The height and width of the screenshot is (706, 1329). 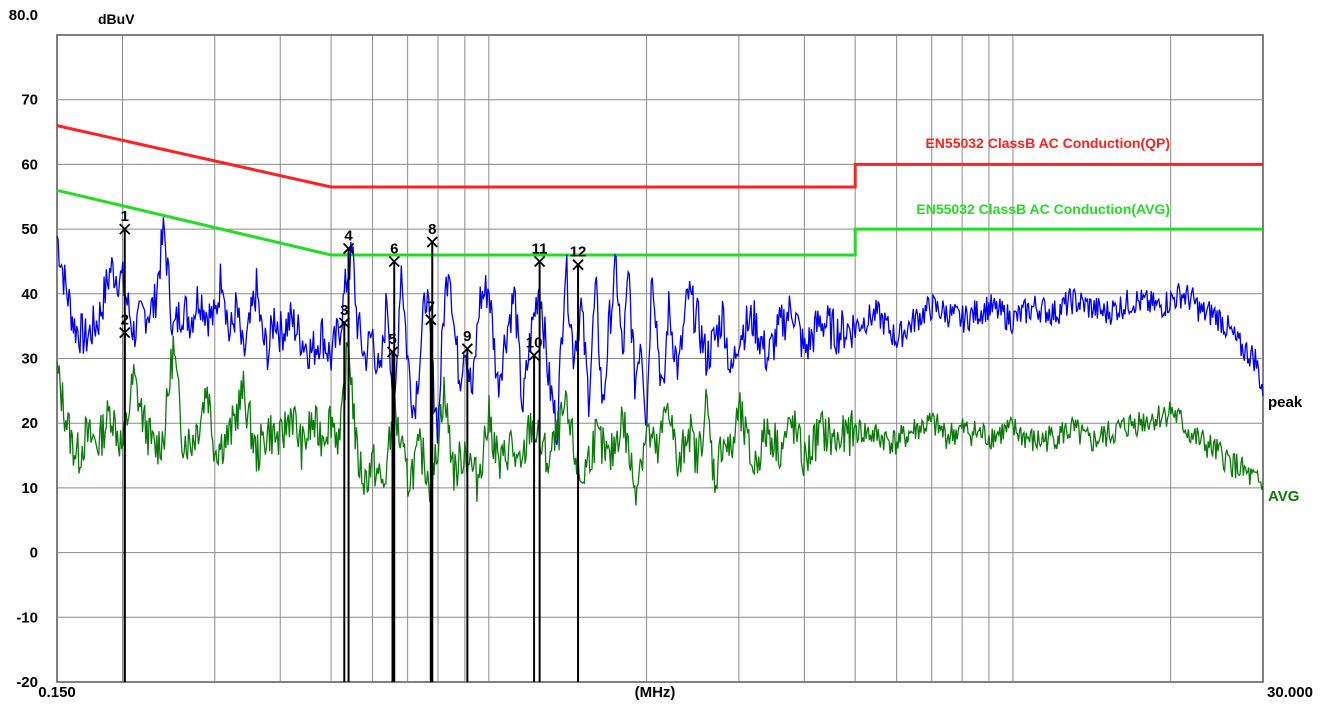 I want to click on marker-label: 12, so click(x=578, y=252).